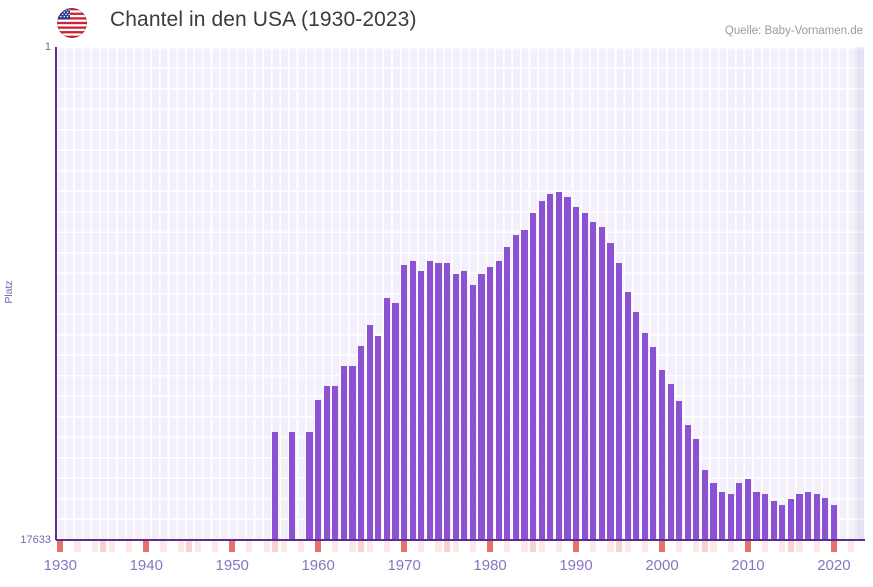 The height and width of the screenshot is (587, 873). What do you see at coordinates (56, 293) in the screenshot?
I see `y-axis-line` at bounding box center [56, 293].